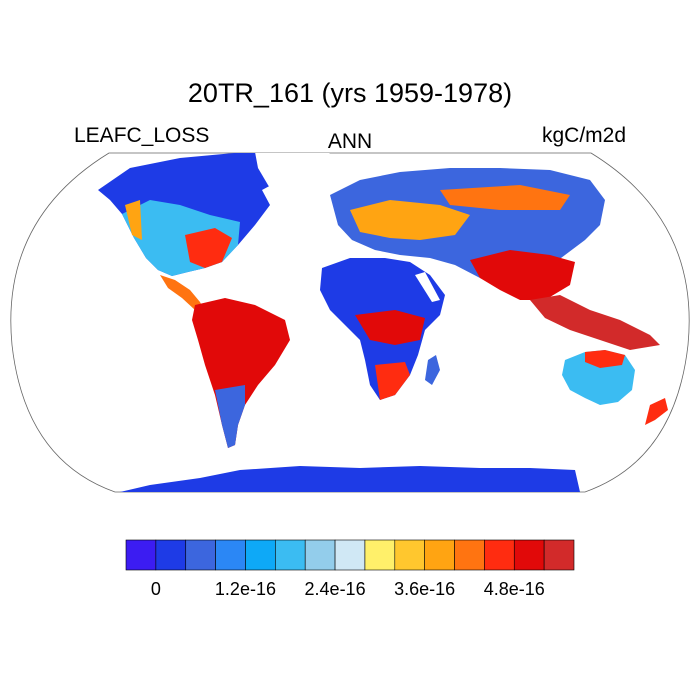 The height and width of the screenshot is (700, 700). I want to click on south-asia-hot, so click(522, 275).